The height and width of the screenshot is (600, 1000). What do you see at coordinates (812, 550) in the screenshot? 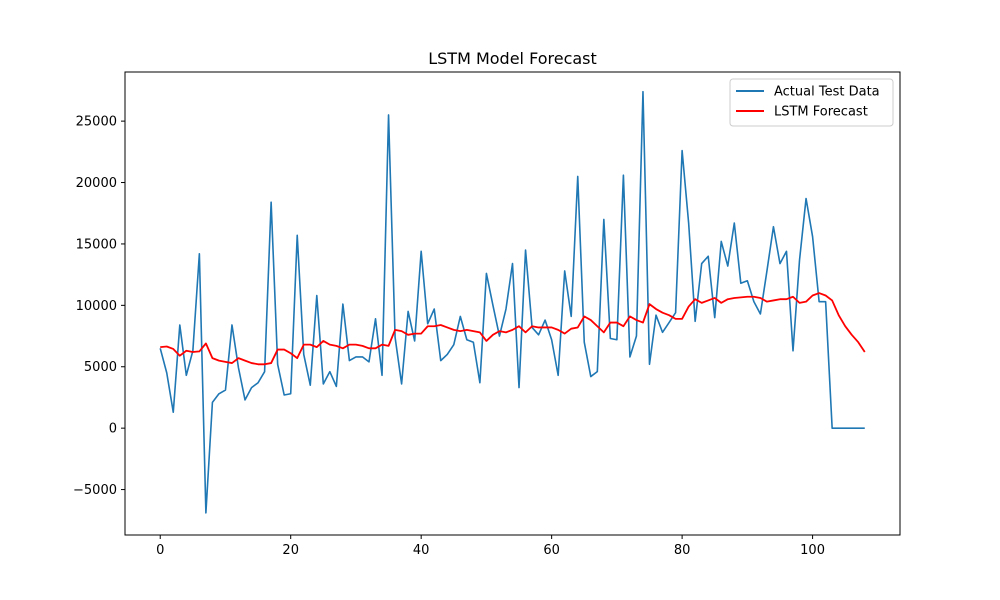
I see `x-tick-label: 100` at bounding box center [812, 550].